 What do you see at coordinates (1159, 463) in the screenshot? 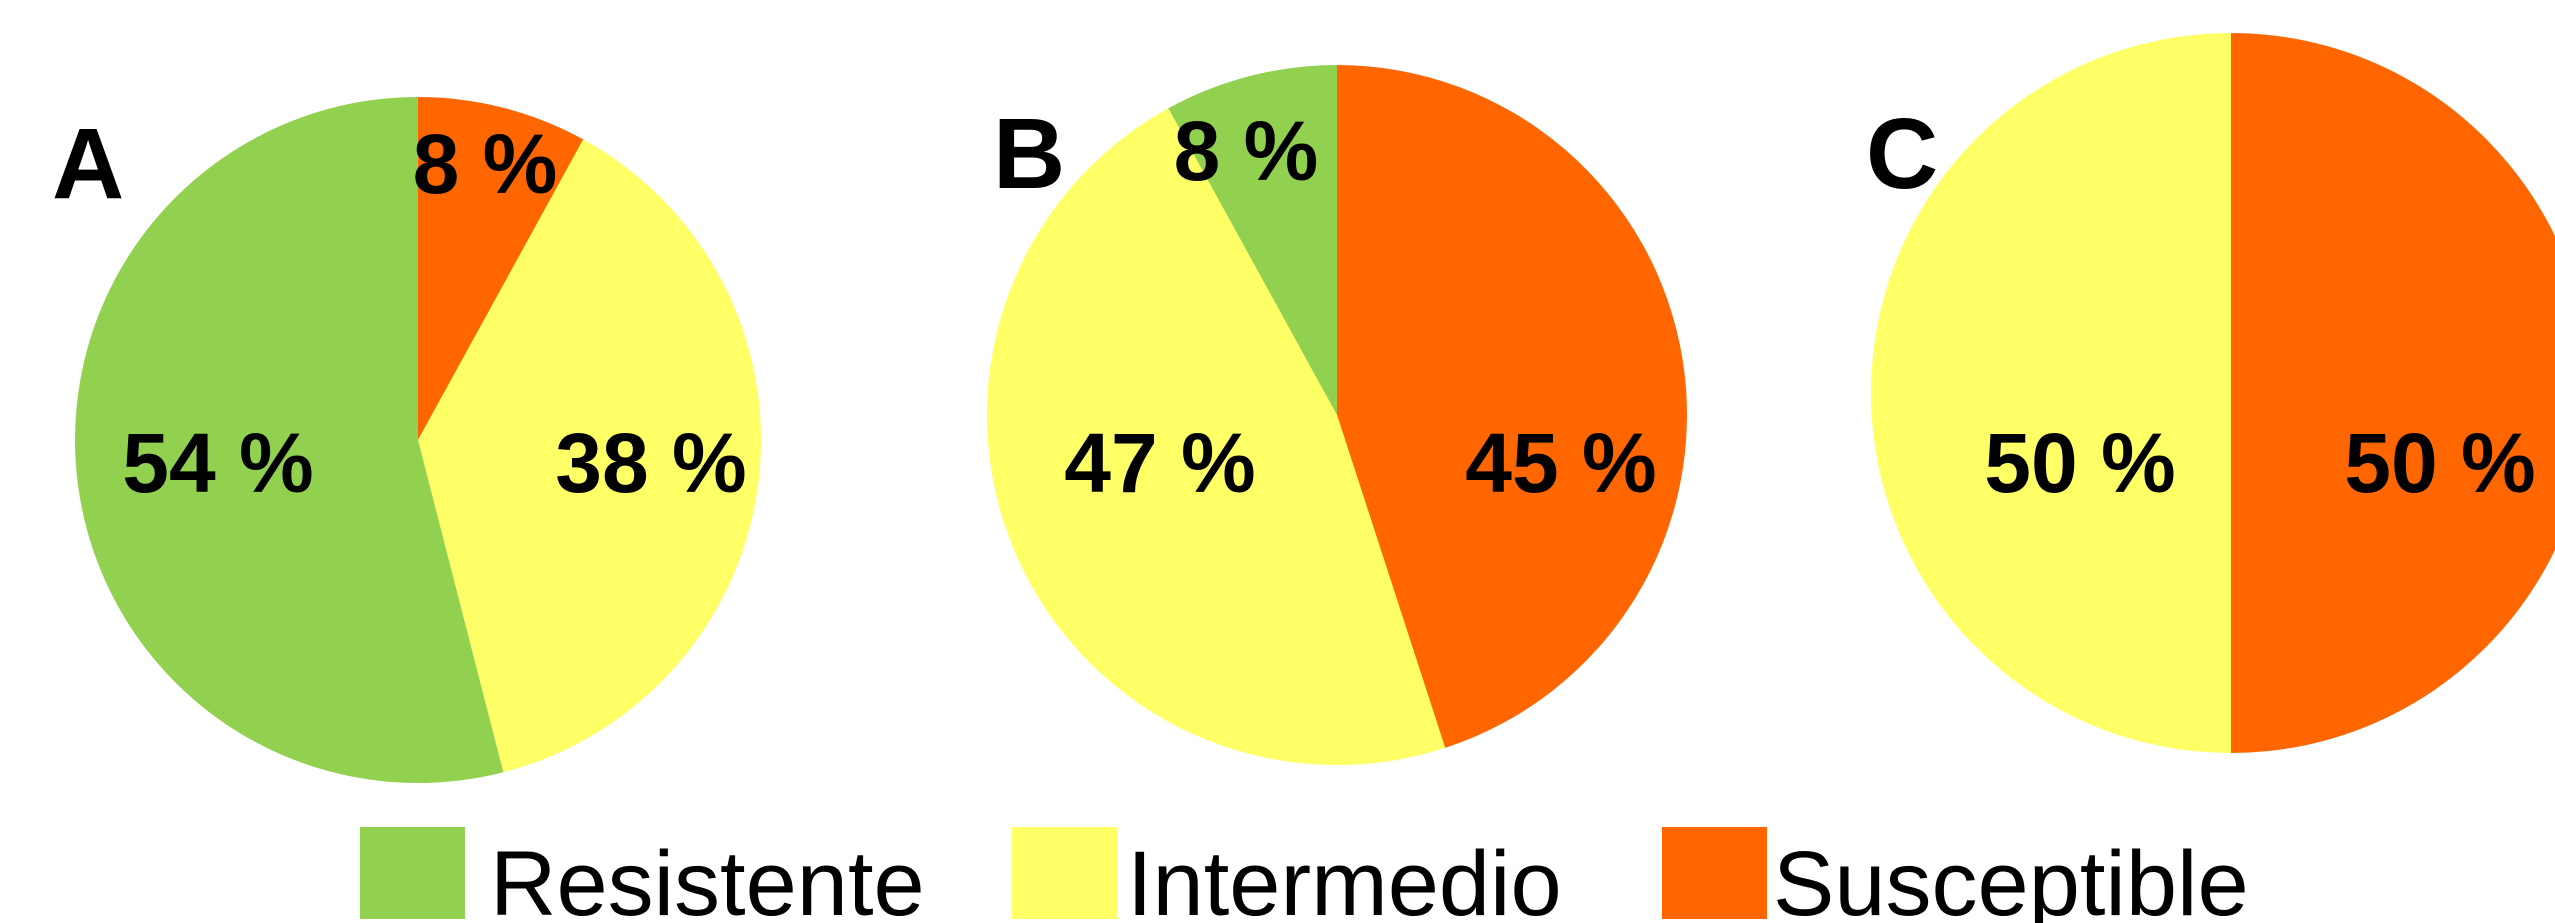
I see `pie-b-label-intermedio: 47 %` at bounding box center [1159, 463].